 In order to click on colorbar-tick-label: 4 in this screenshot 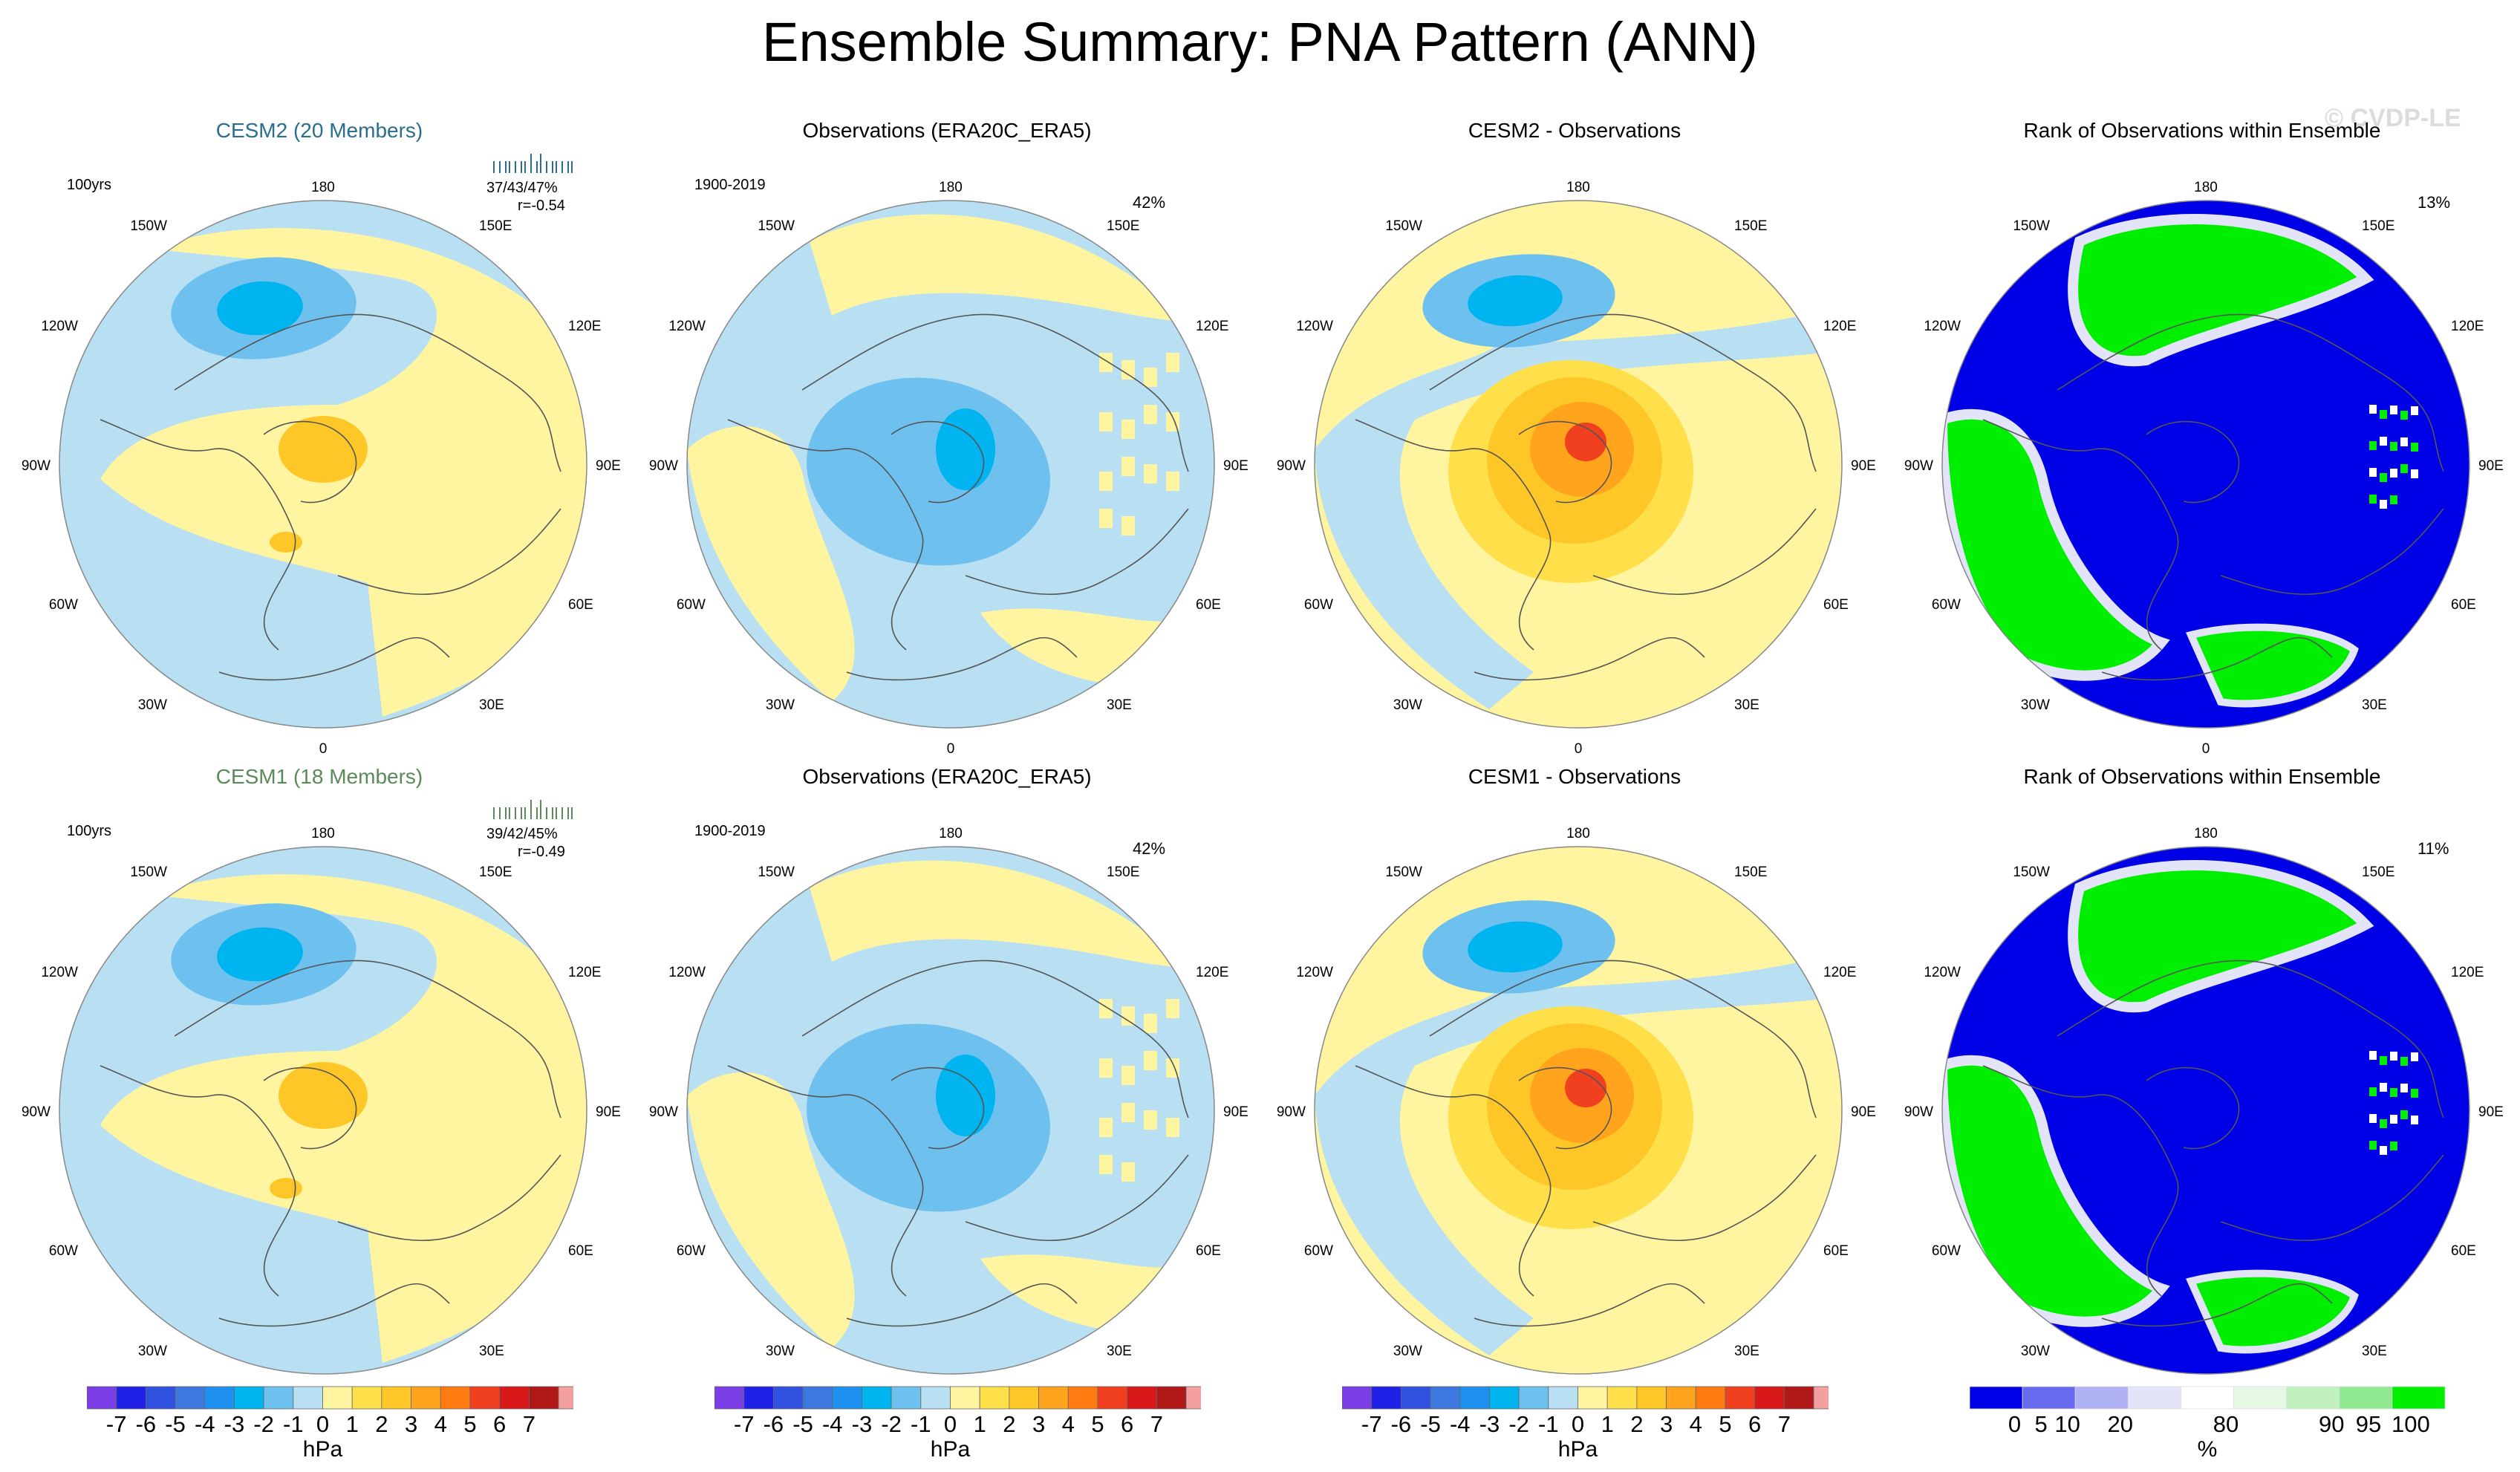, I will do `click(440, 1424)`.